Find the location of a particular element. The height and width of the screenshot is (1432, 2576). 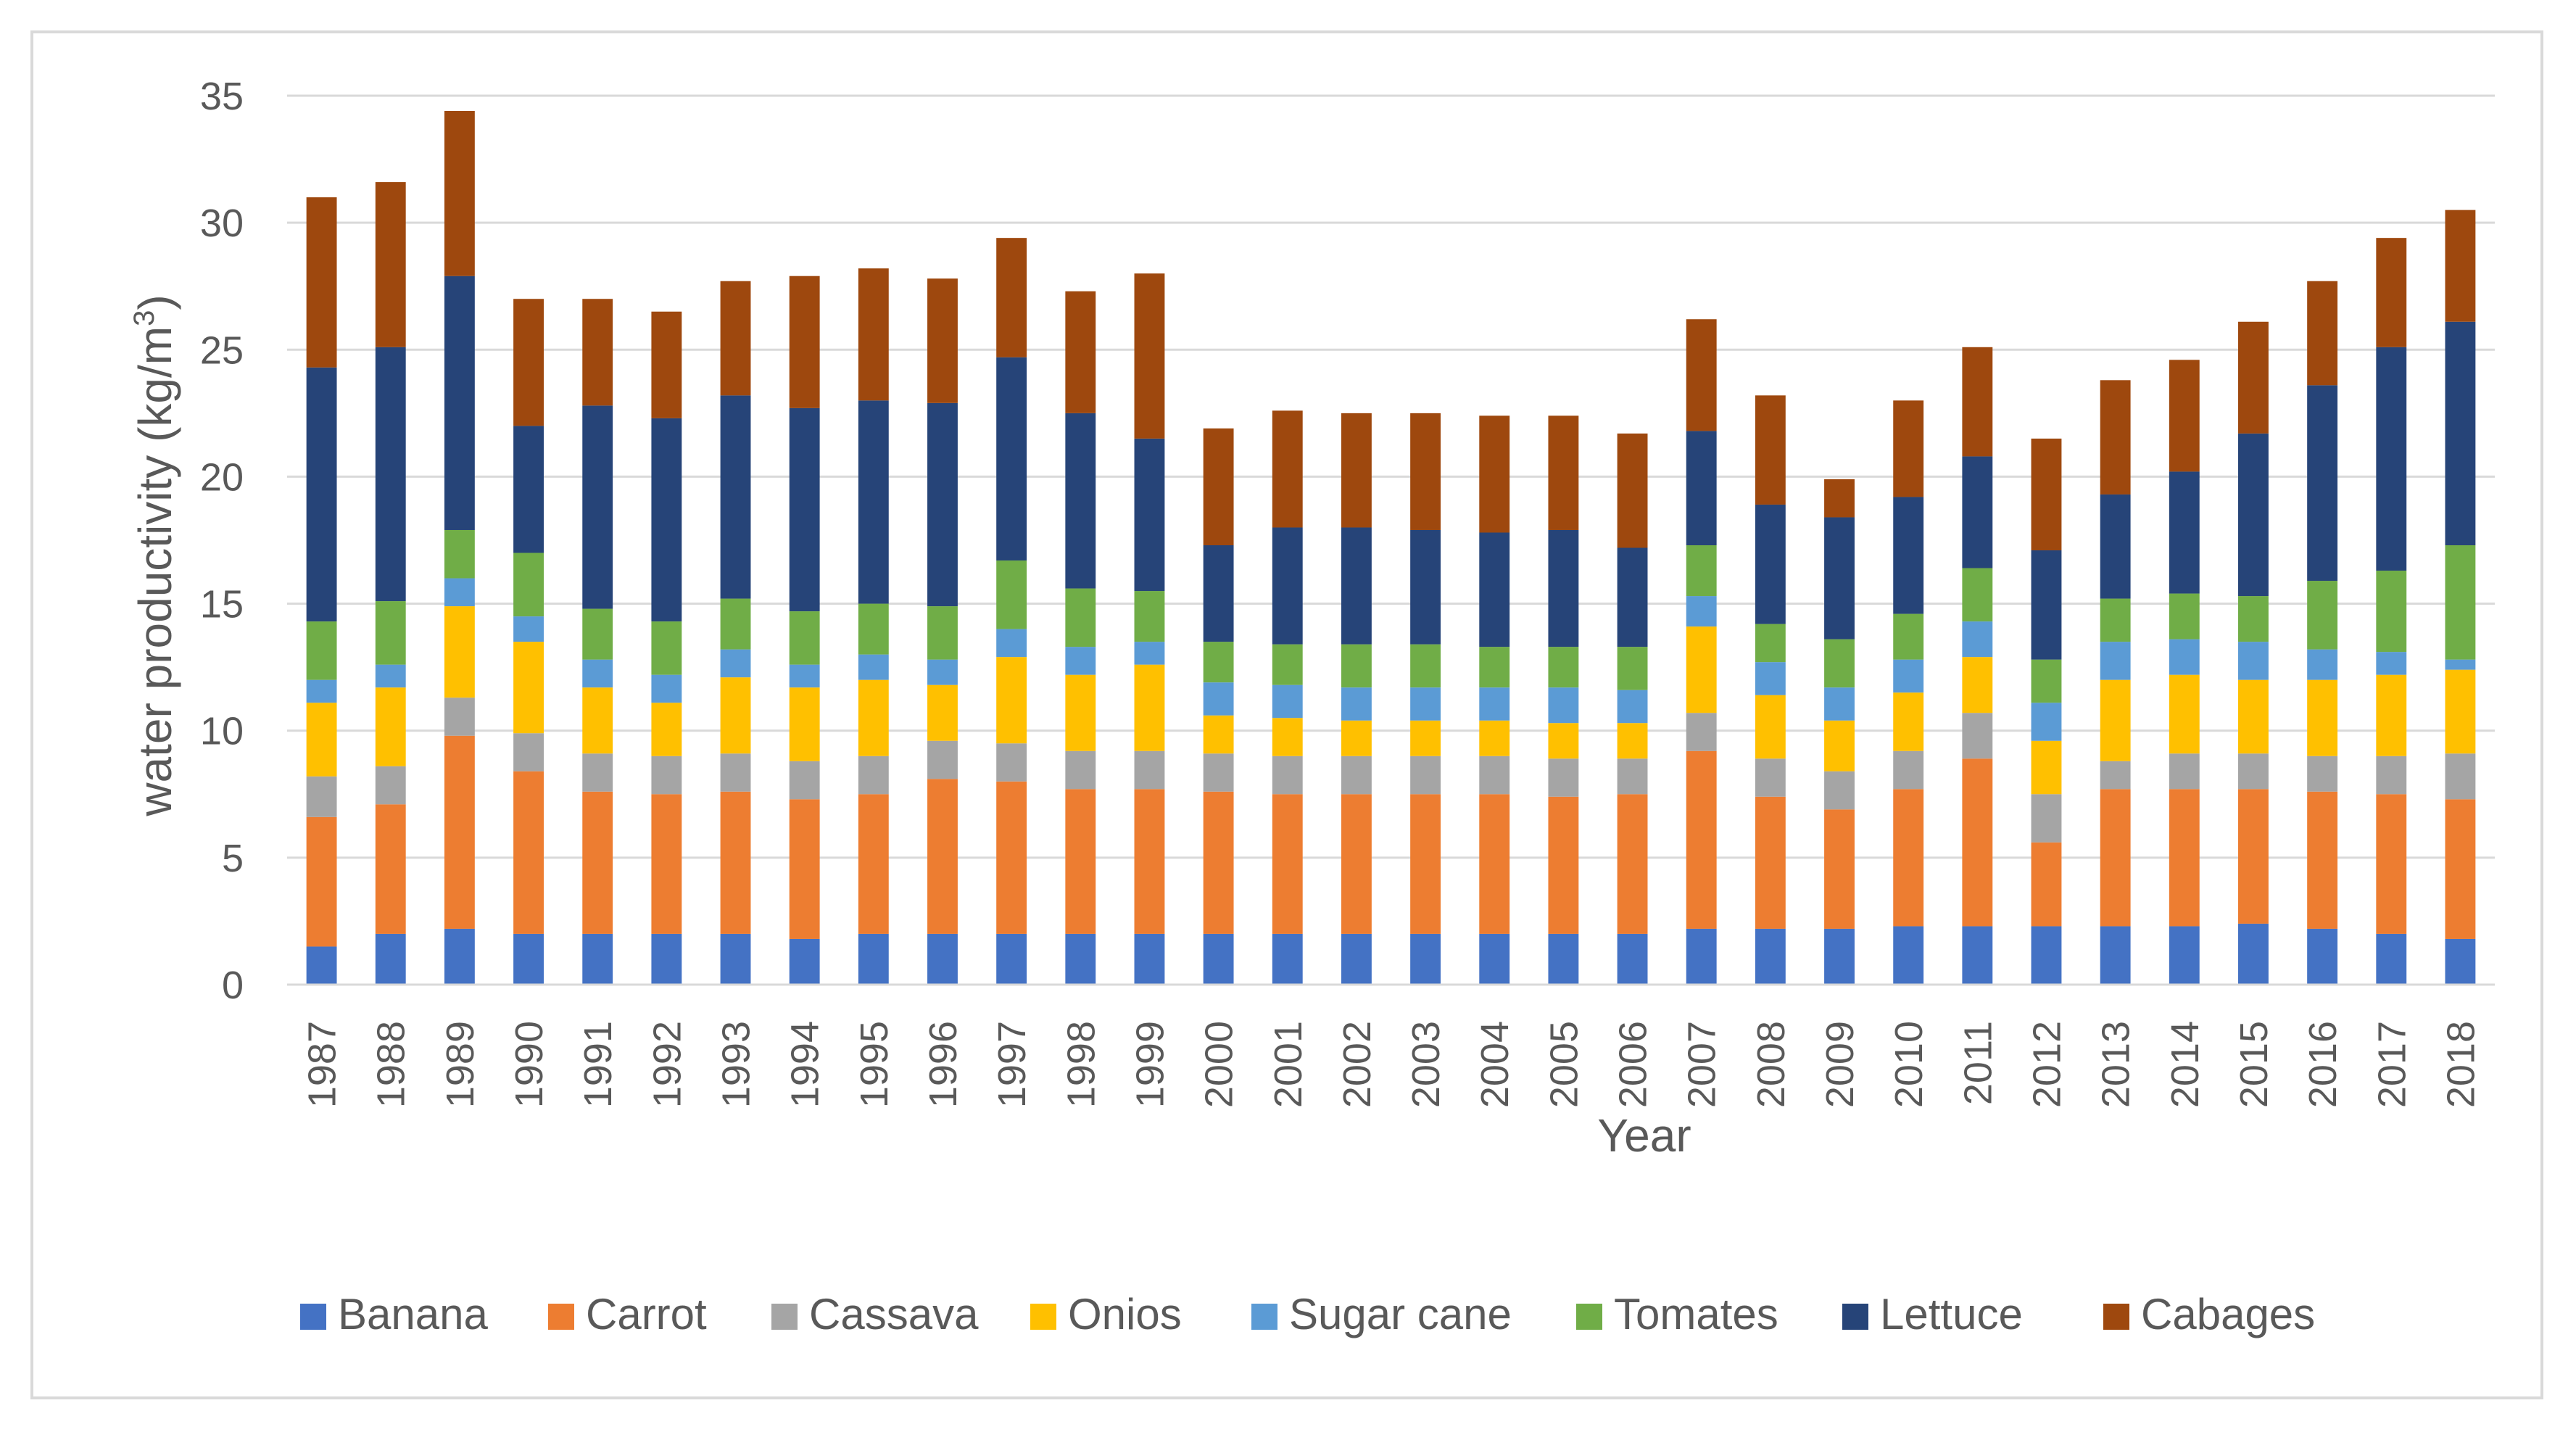

bar-stack-2008 is located at coordinates (1771, 690).